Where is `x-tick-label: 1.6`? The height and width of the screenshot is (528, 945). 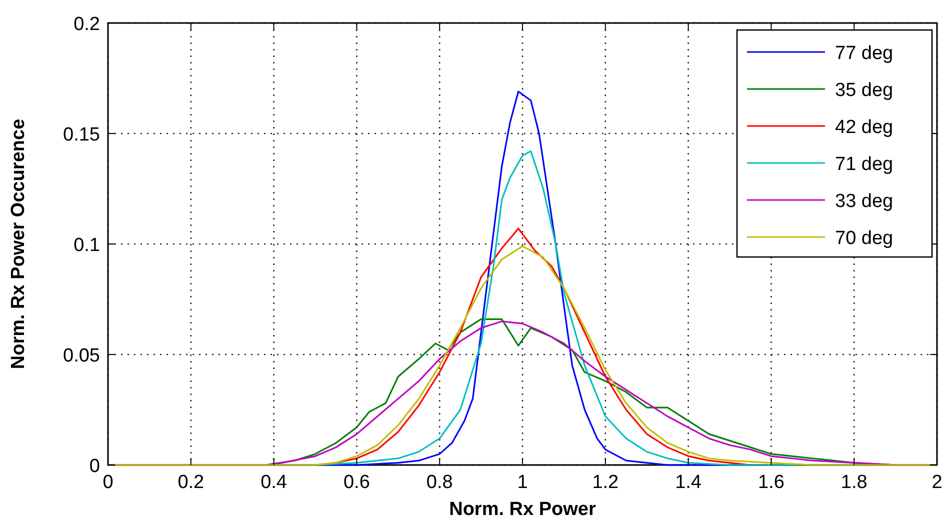
x-tick-label: 1.6 is located at coordinates (771, 482).